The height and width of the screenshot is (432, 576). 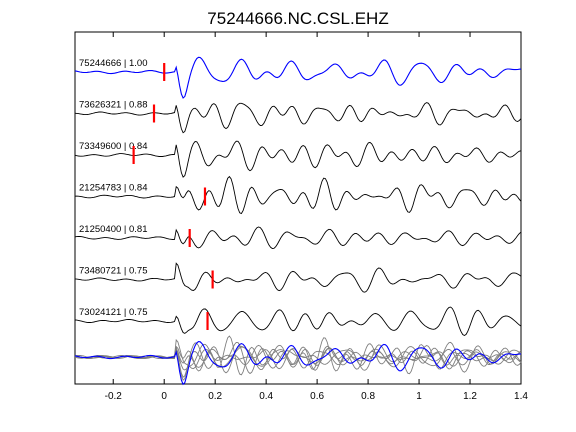 I want to click on x-tick-label: 0, so click(x=164, y=396).